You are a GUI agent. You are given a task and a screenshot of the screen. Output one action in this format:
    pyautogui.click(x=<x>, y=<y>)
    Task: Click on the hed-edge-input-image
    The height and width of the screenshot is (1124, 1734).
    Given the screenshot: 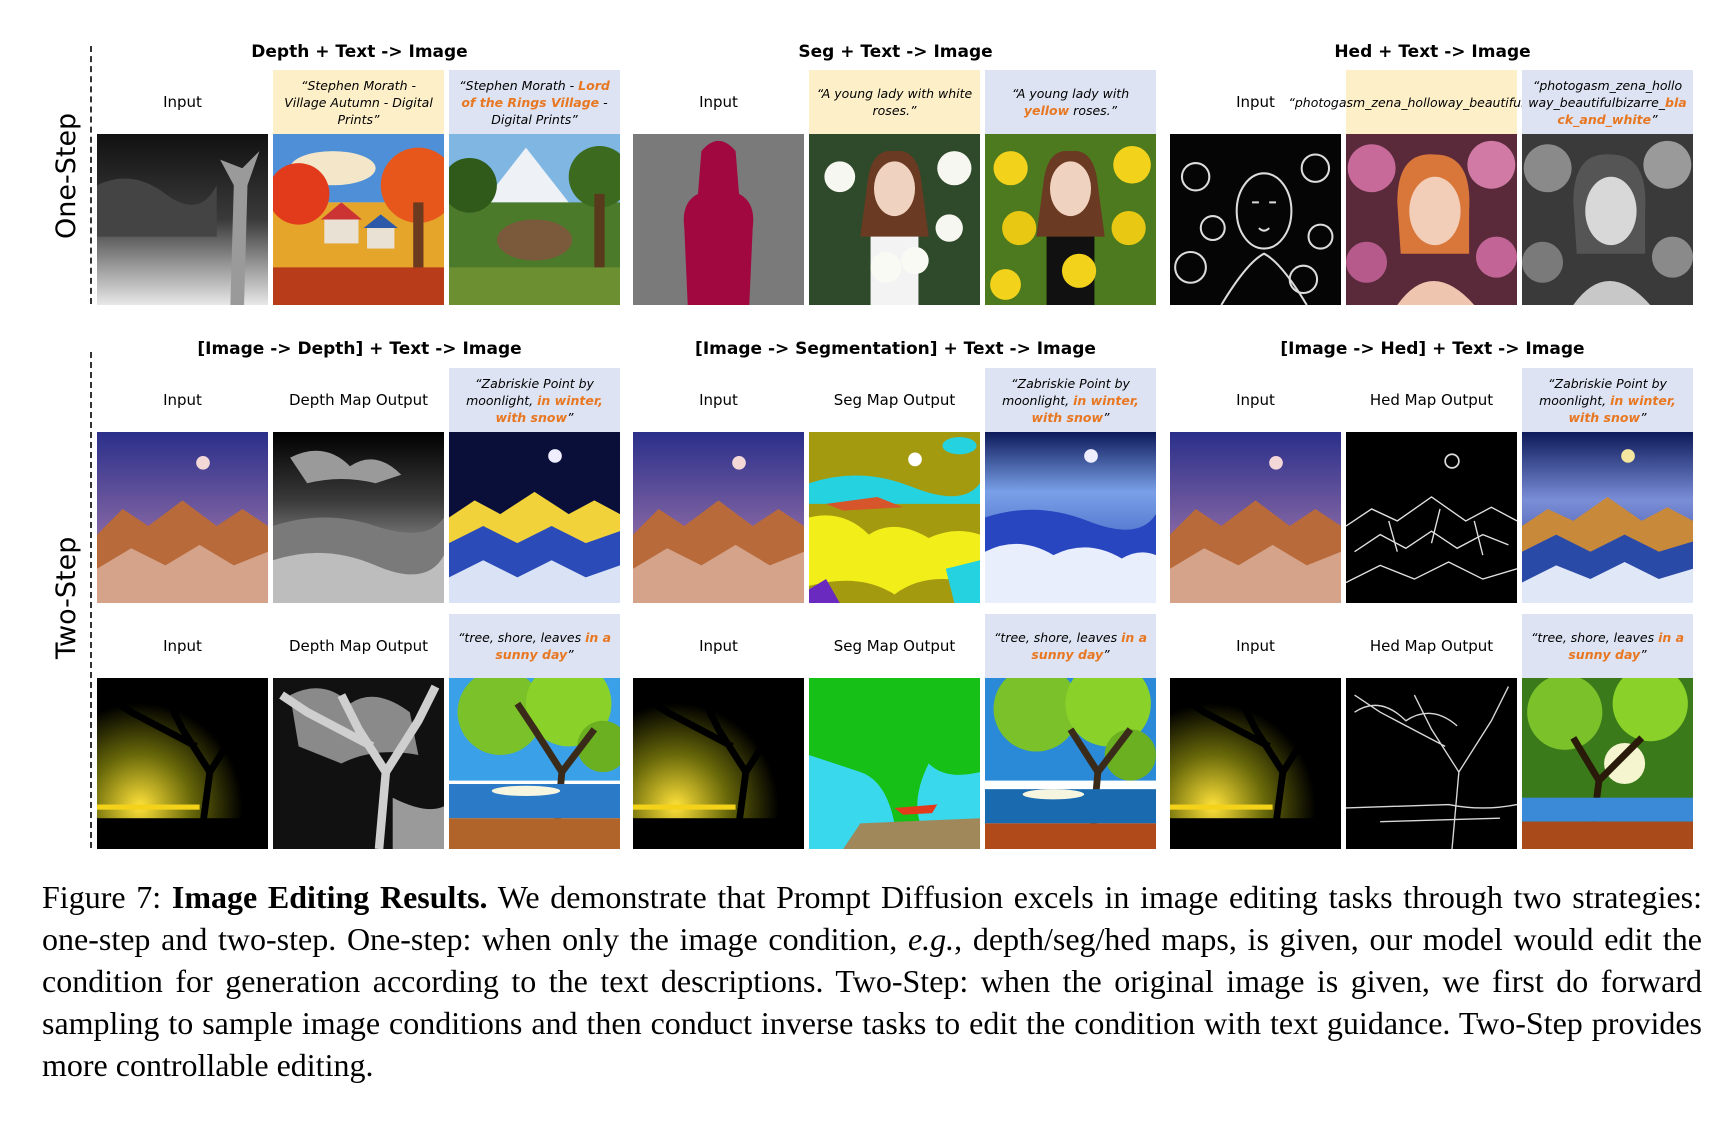 What is the action you would take?
    pyautogui.click(x=1255, y=219)
    